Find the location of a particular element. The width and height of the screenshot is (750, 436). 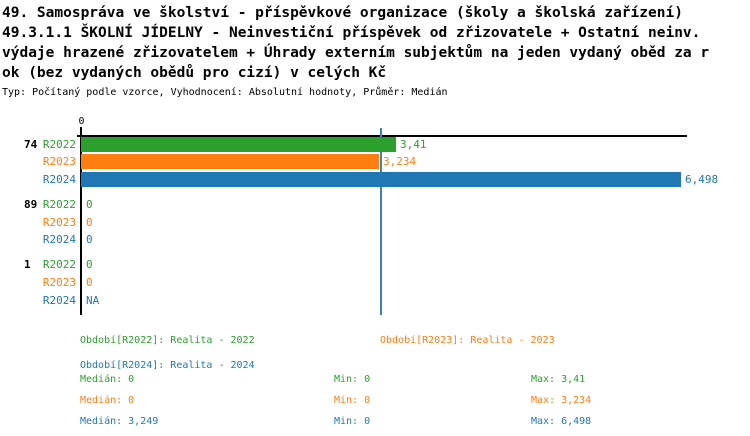

chart-row: R2023 3,234 is located at coordinates (375, 161).